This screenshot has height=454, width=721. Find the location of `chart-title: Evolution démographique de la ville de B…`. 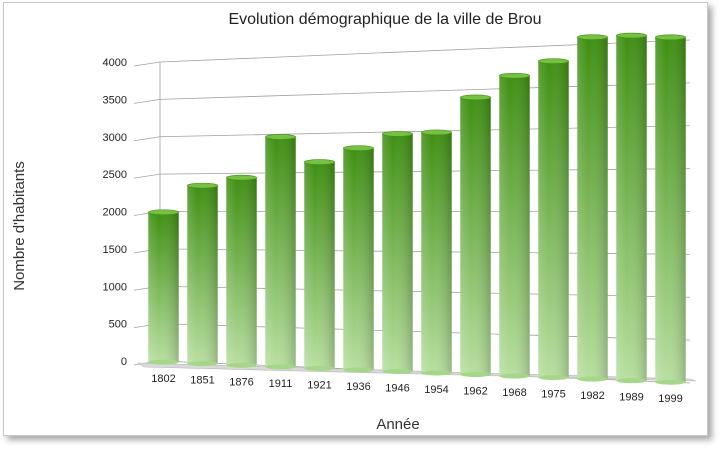

chart-title: Evolution démographique de la ville de B… is located at coordinates (384, 19).